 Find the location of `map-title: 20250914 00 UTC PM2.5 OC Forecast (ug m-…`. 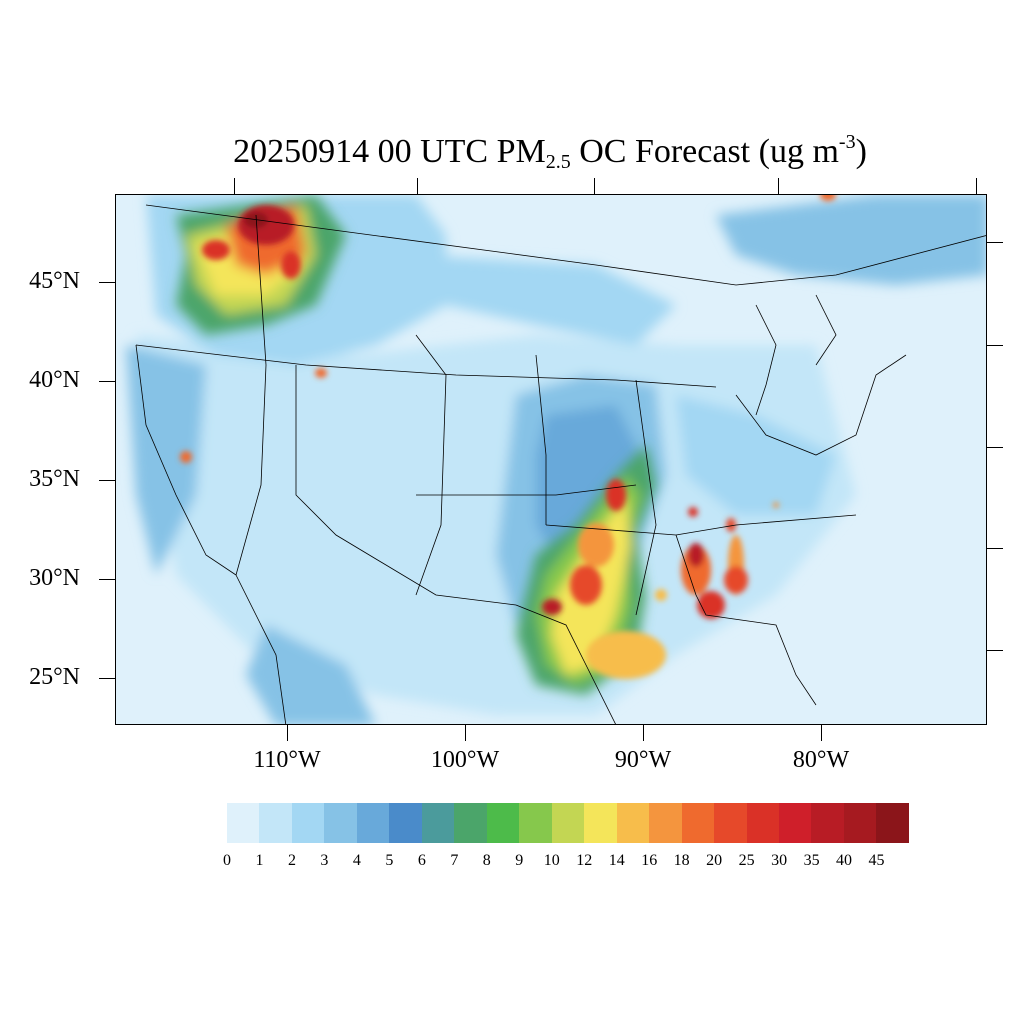

map-title: 20250914 00 UTC PM2.5 OC Forecast (ug m-… is located at coordinates (512, 152).